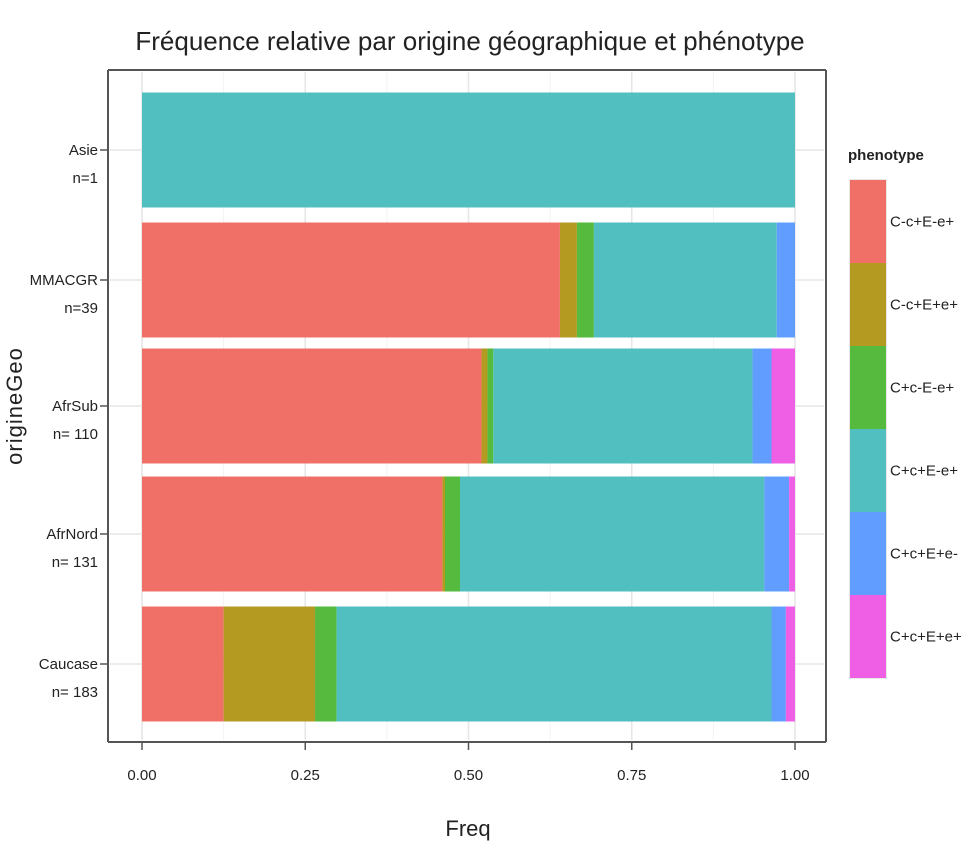 Image resolution: width=964 pixels, height=861 pixels. Describe the element at coordinates (75, 692) in the screenshot. I see `y-category-count: n= 183` at that location.